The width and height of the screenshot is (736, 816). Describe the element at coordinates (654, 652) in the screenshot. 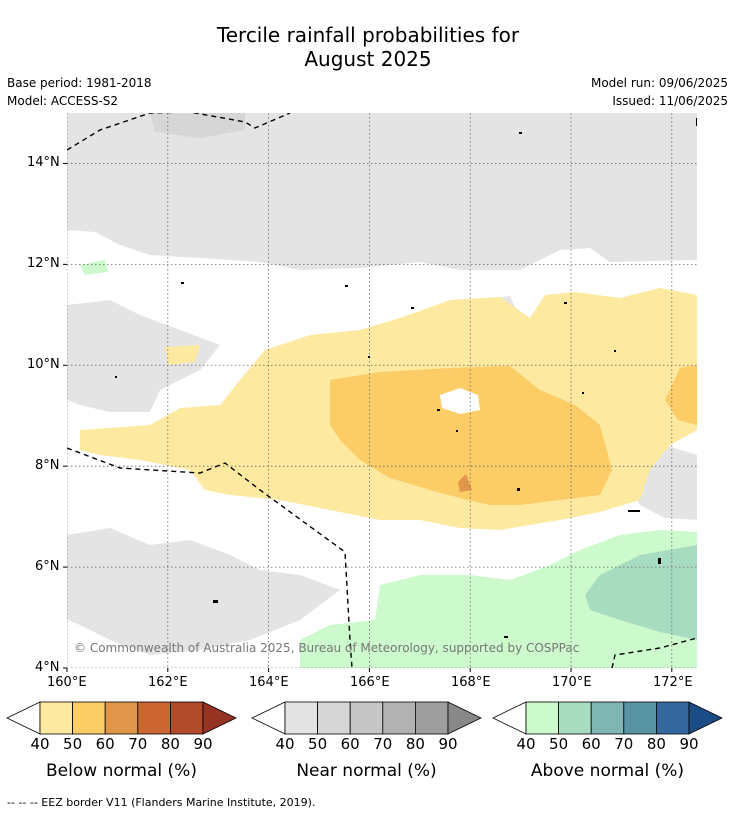

I see `eez-border-southeast` at that location.